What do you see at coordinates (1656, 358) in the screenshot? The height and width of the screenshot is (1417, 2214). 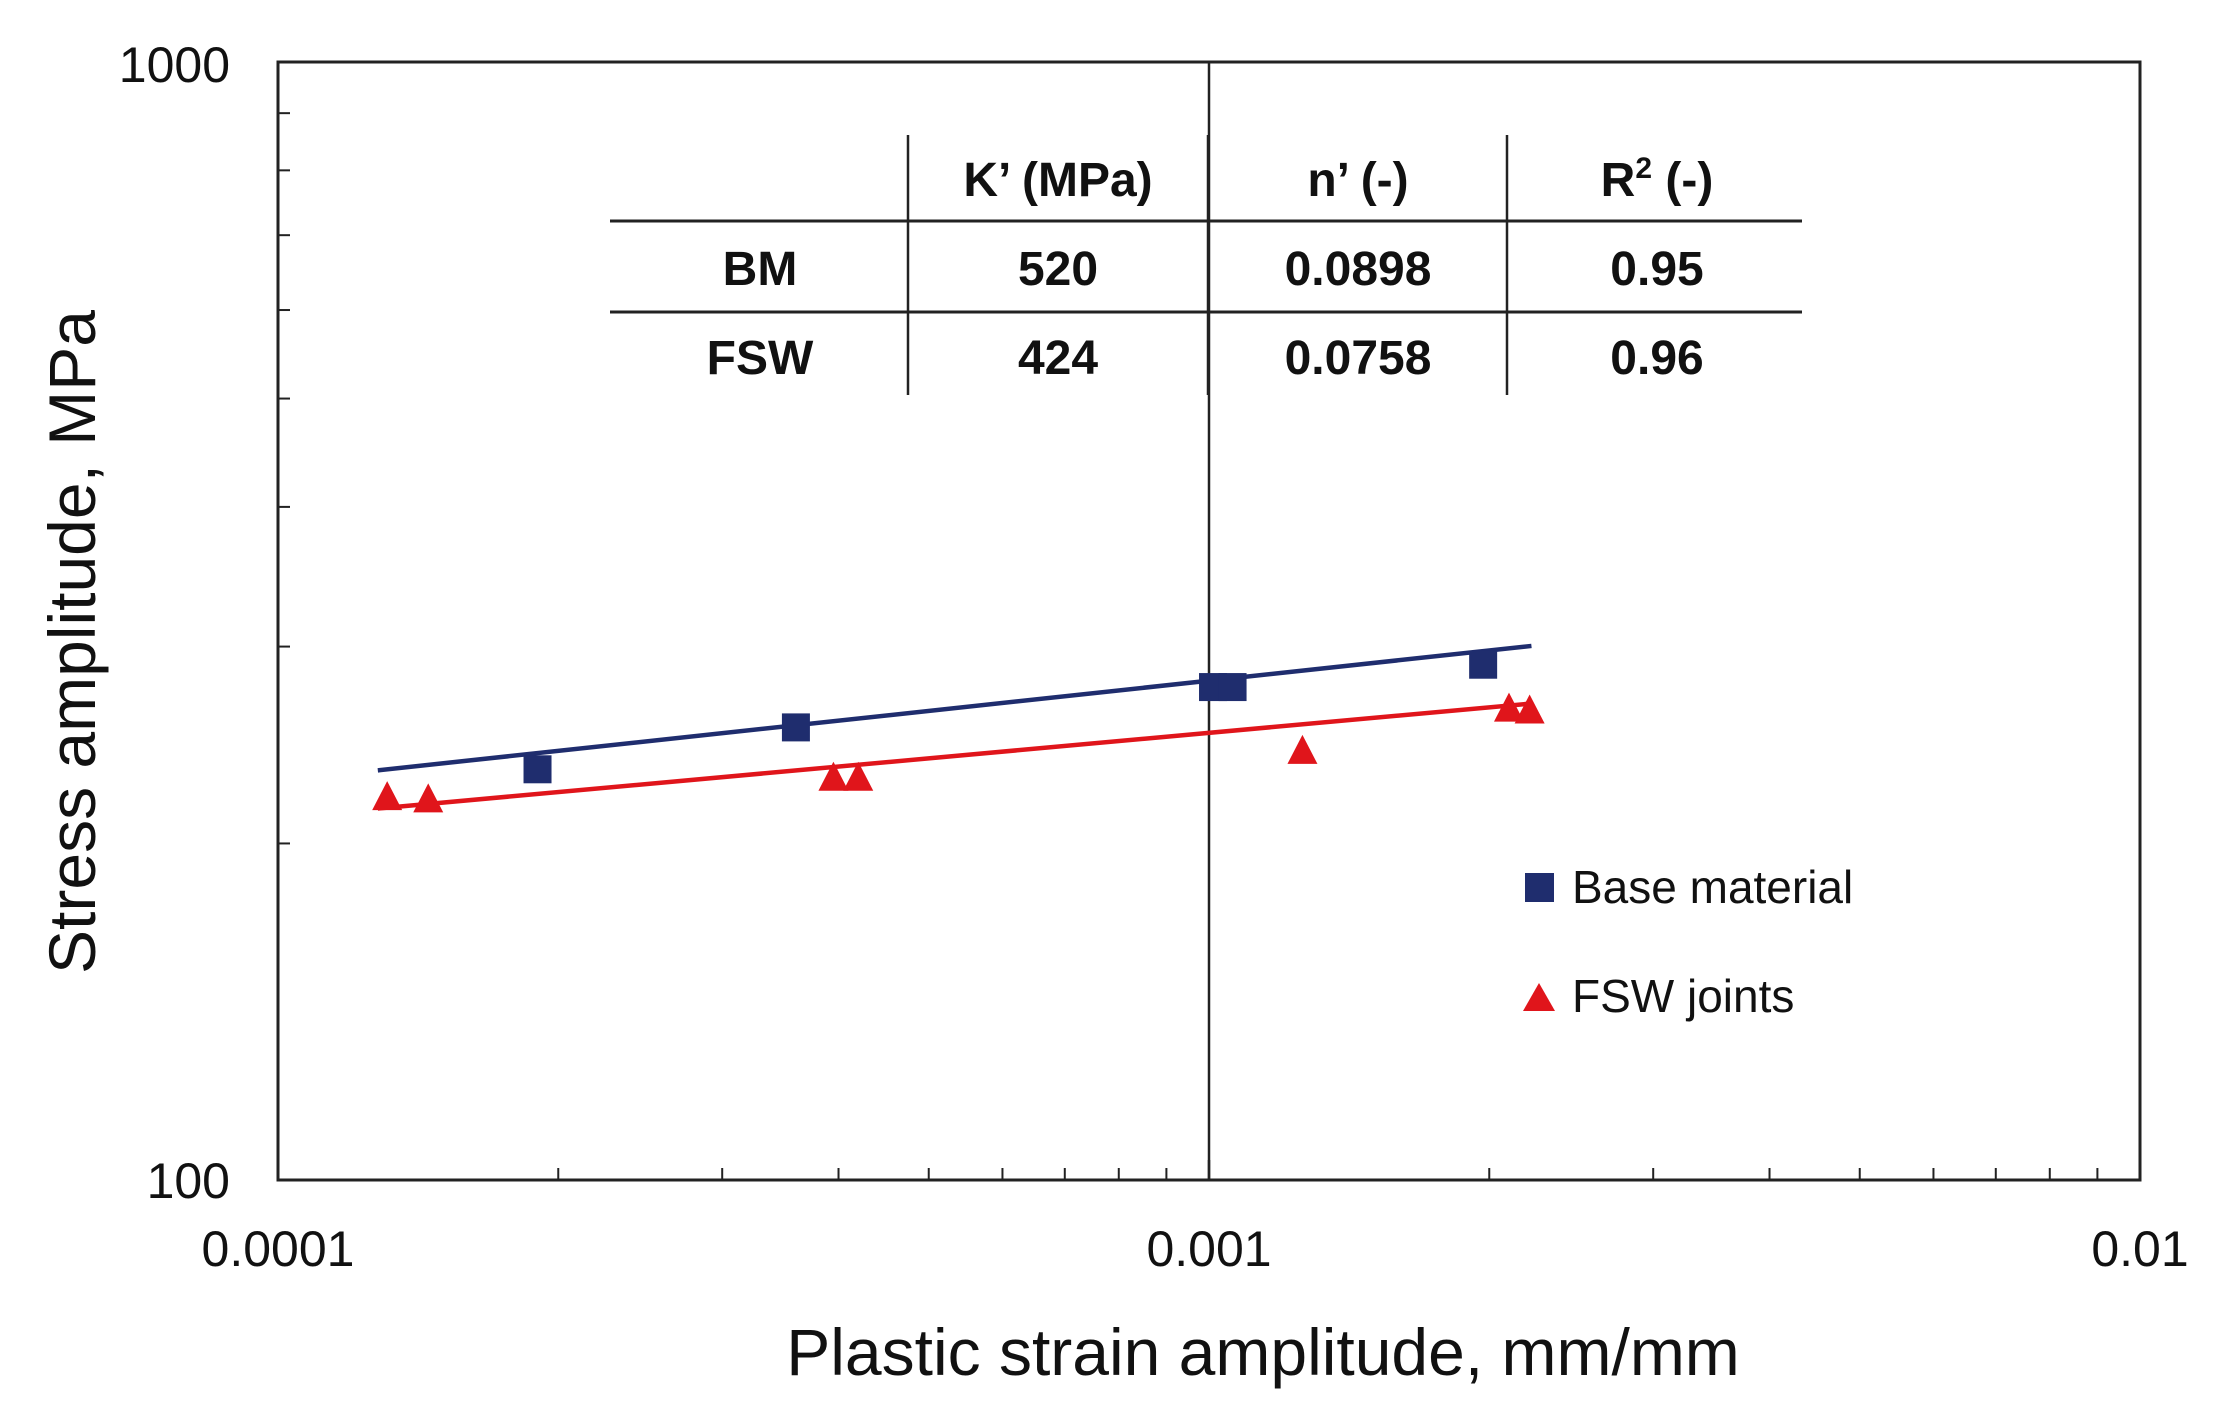 I see `table-cell: 0.96` at bounding box center [1656, 358].